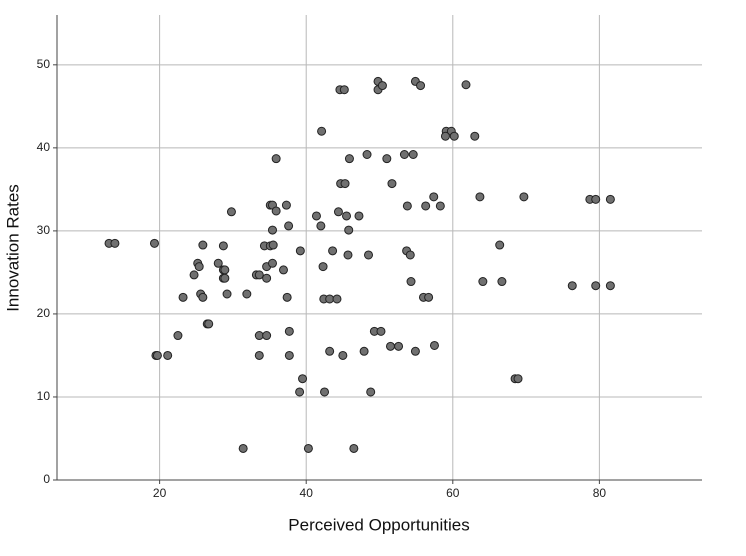 This screenshot has height=556, width=746. I want to click on y-tick-label: 10, so click(44, 396).